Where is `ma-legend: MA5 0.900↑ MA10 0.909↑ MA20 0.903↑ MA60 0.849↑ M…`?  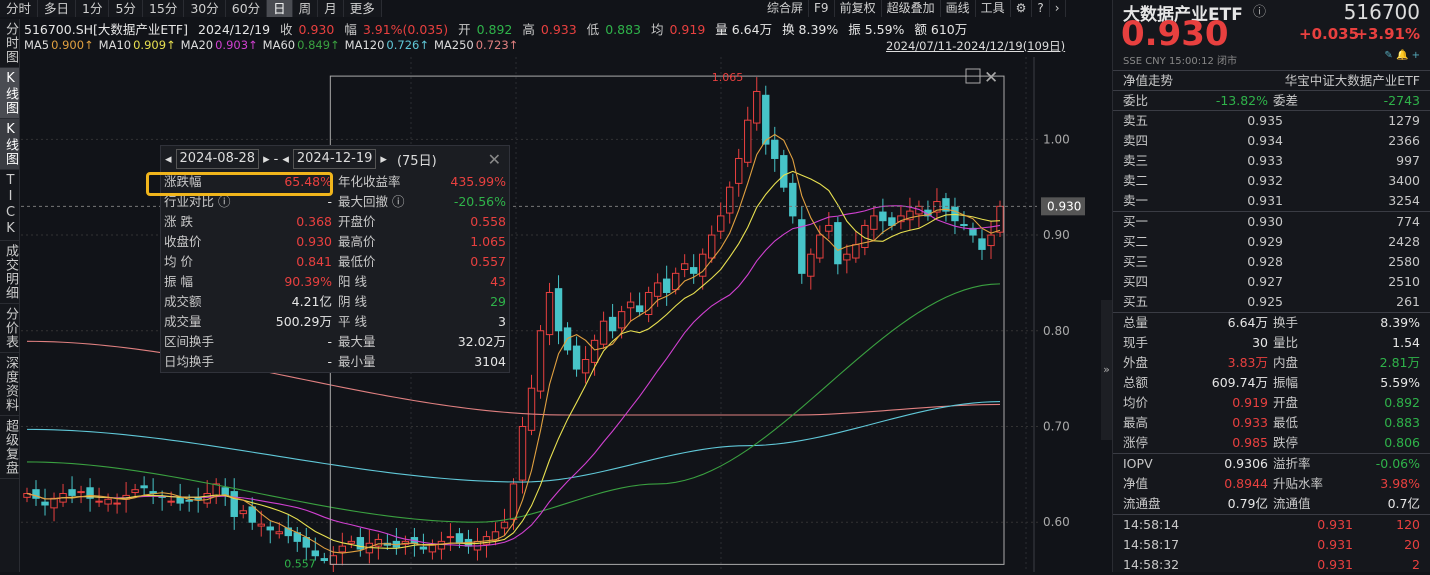 ma-legend: MA5 0.900↑ MA10 0.909↑ MA20 0.903↑ MA60 0.849↑ M… is located at coordinates (273, 45).